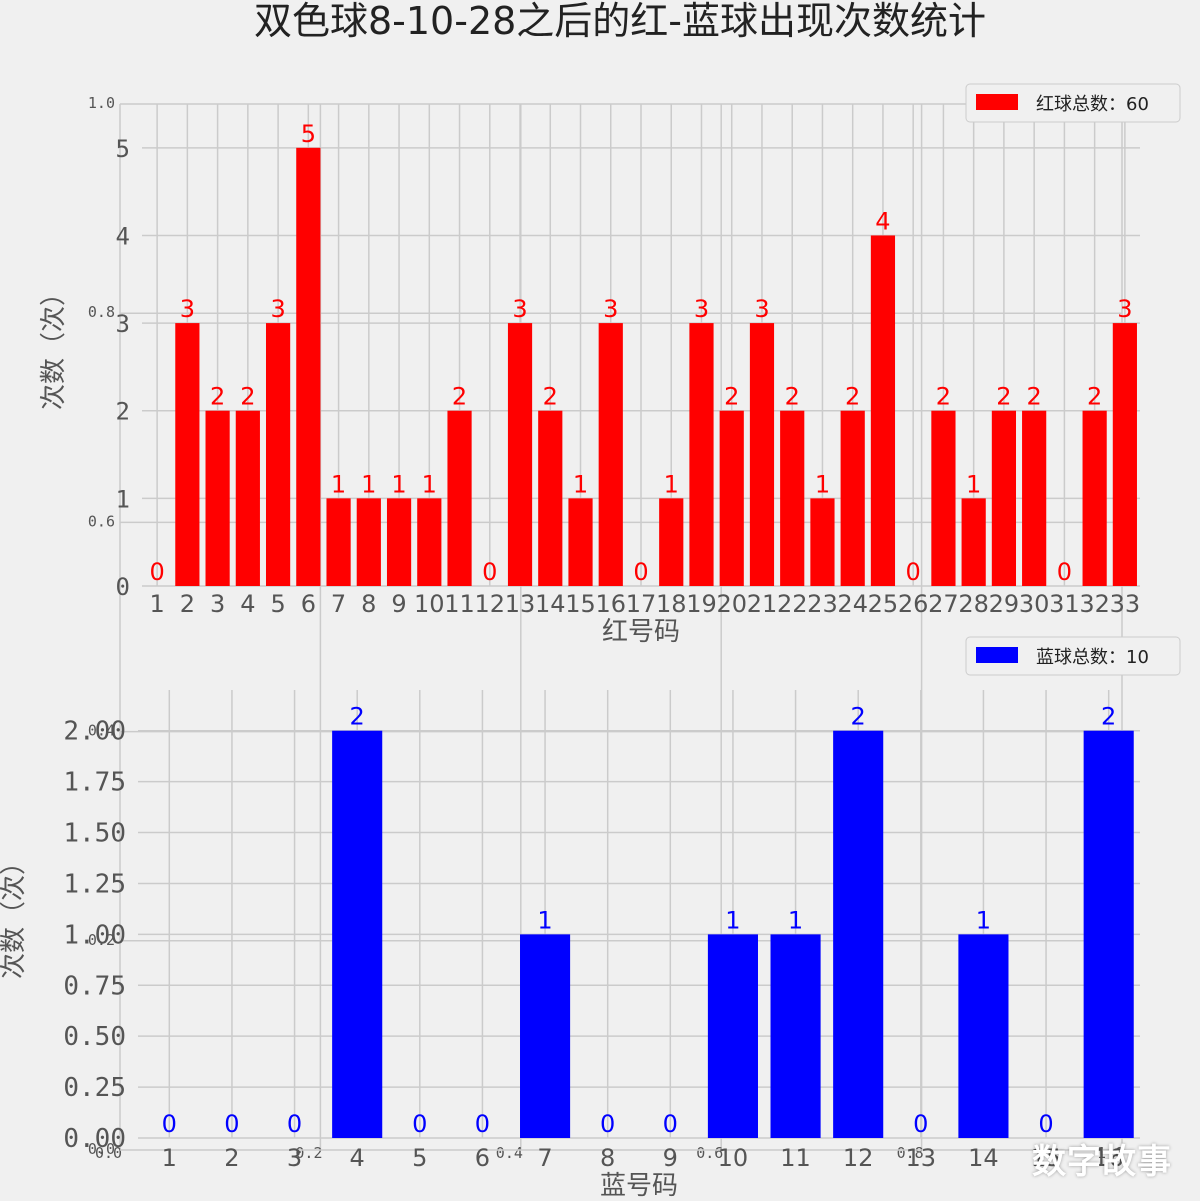  What do you see at coordinates (101, 312) in the screenshot?
I see `background-y-tick-label: 0.8` at bounding box center [101, 312].